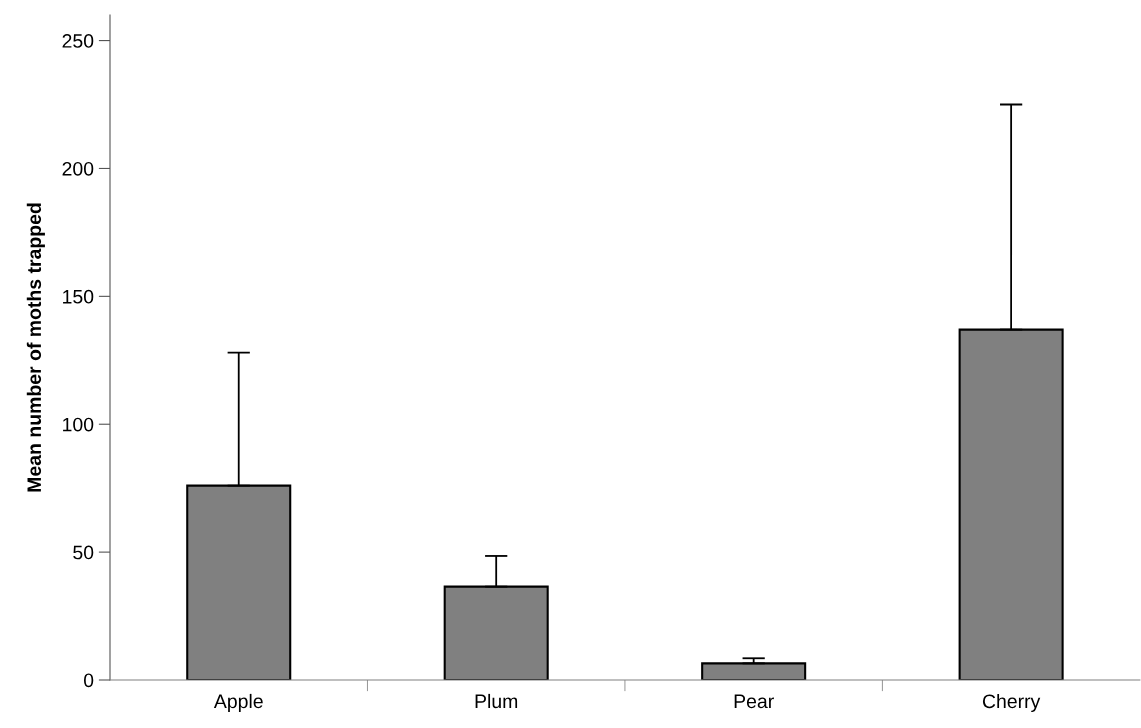 Image resolution: width=1141 pixels, height=728 pixels. What do you see at coordinates (78, 168) in the screenshot?
I see `y-tick-label: 200` at bounding box center [78, 168].